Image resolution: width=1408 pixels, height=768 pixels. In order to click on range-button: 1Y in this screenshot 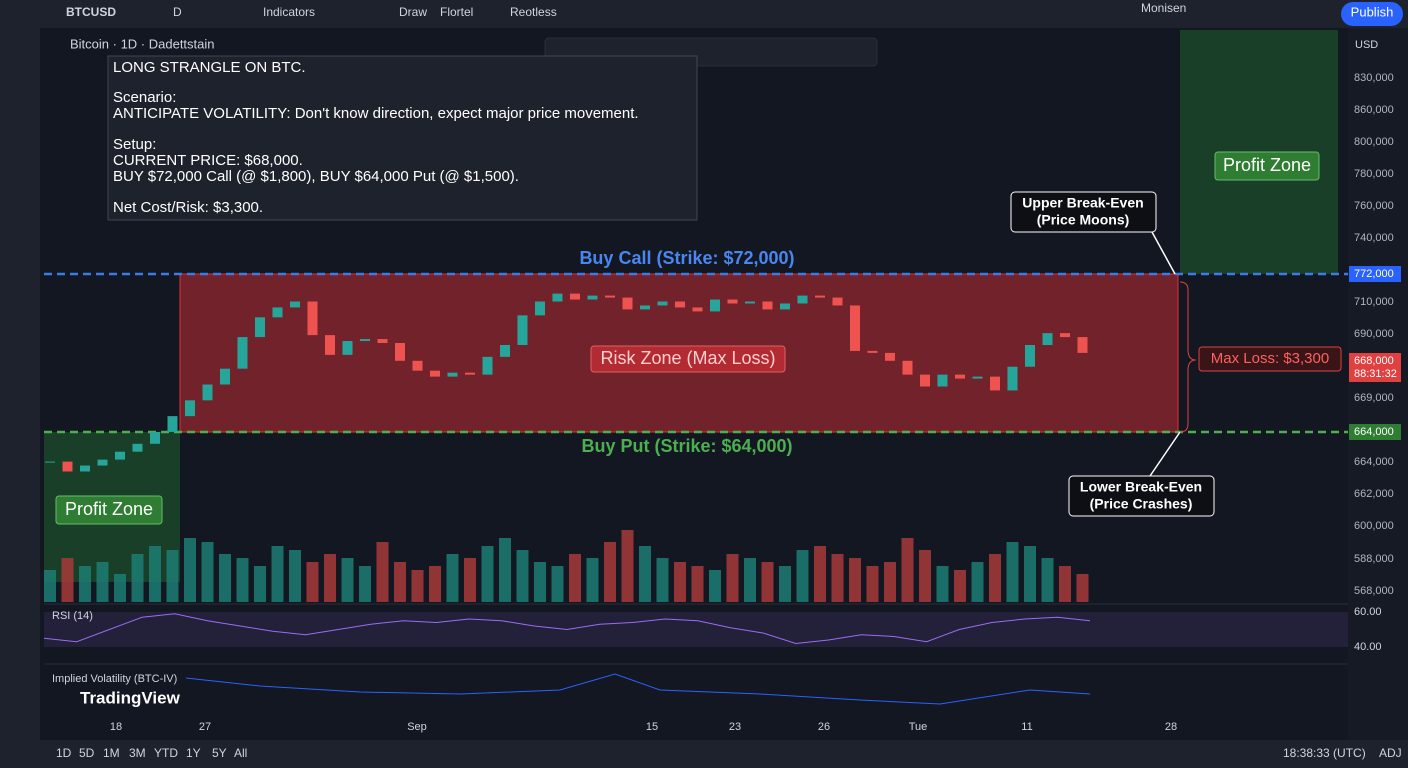, I will do `click(193, 753)`.